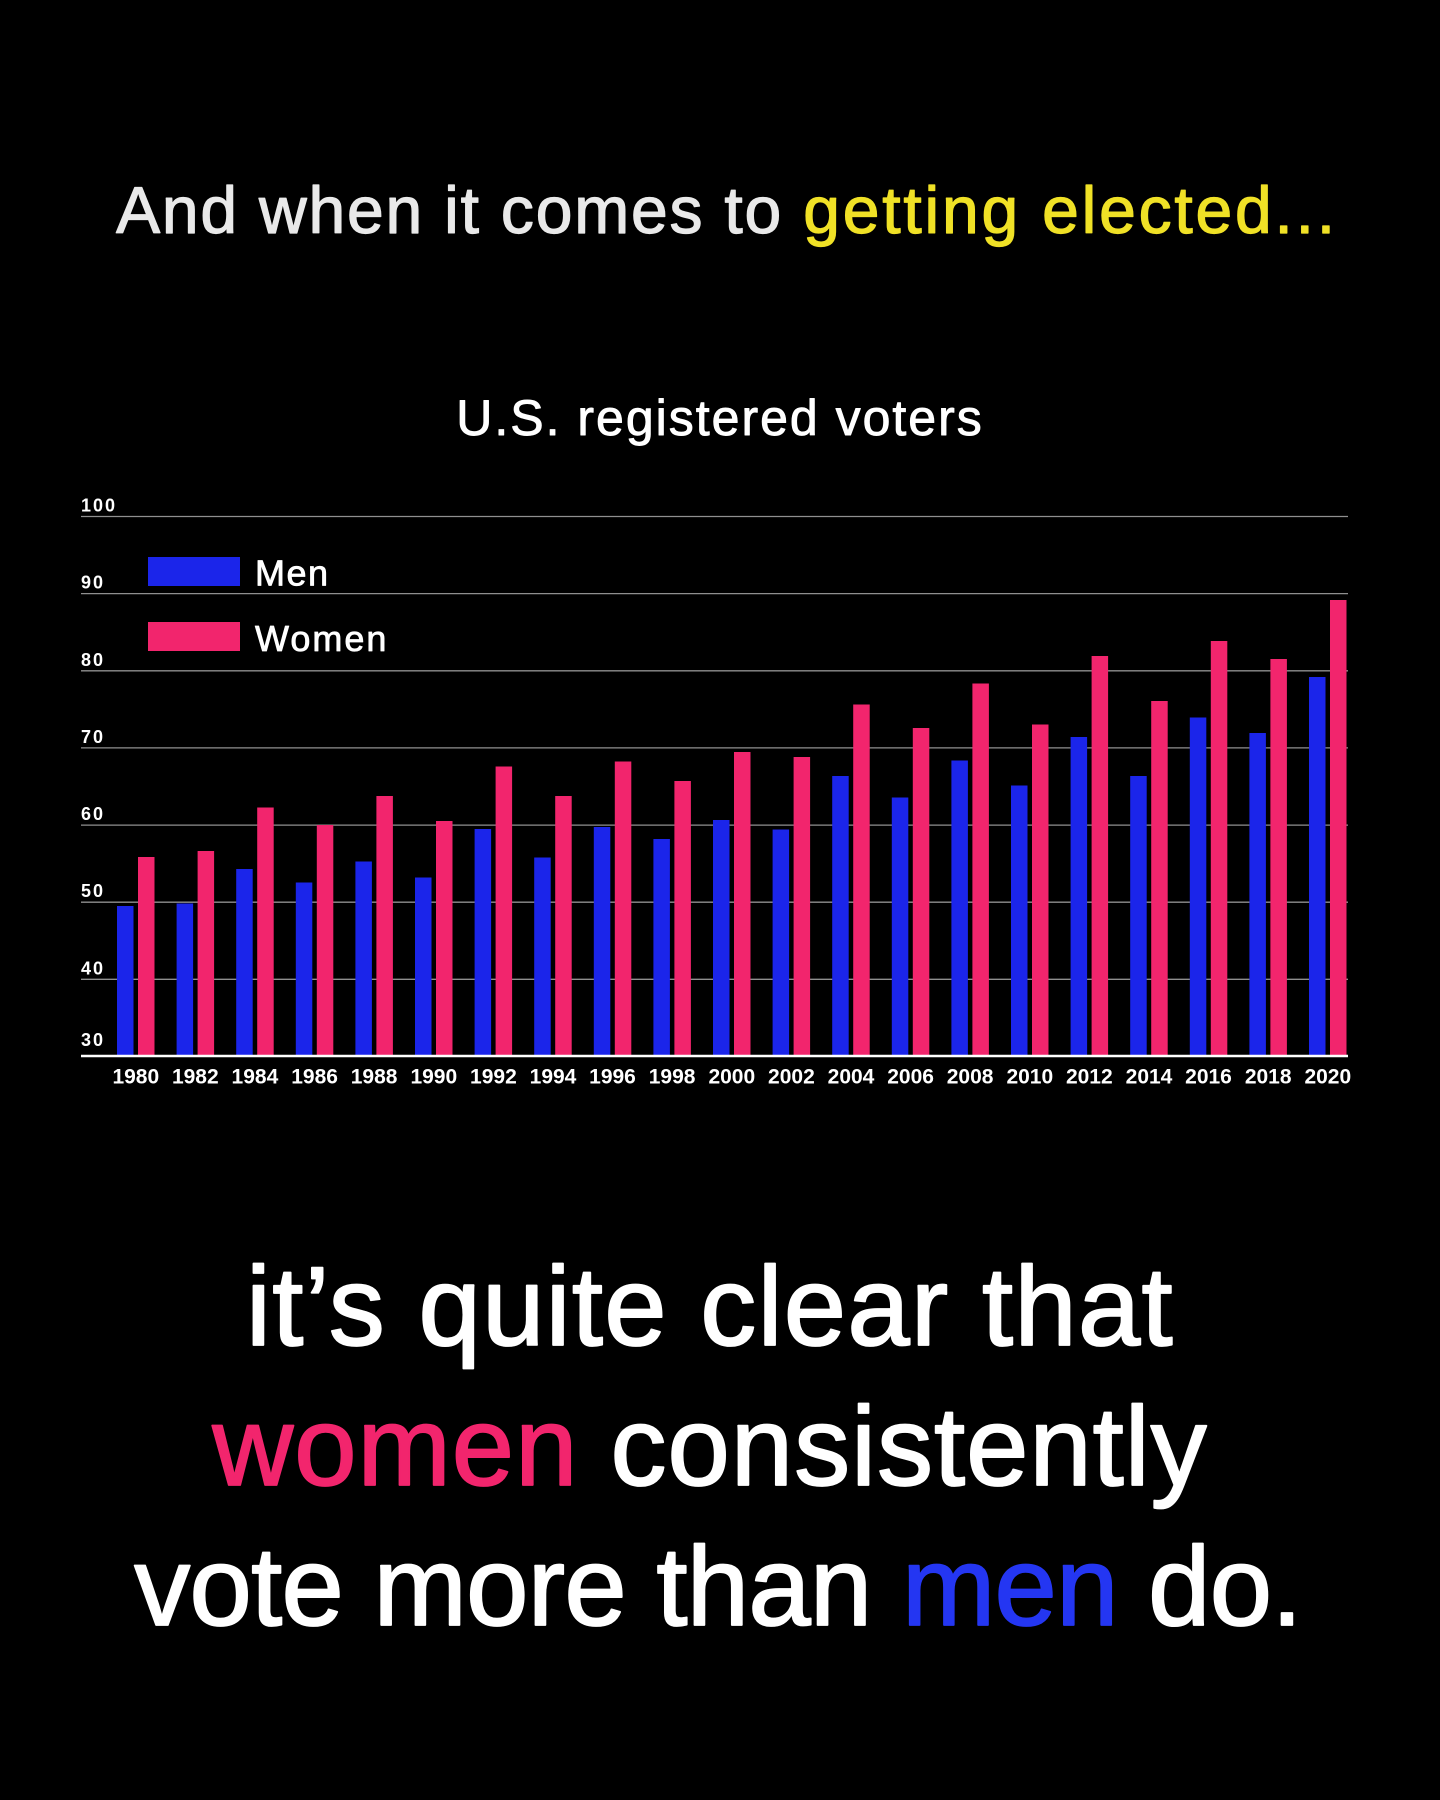 The width and height of the screenshot is (1440, 1800). I want to click on svg-text: 2018, so click(1268, 1077).